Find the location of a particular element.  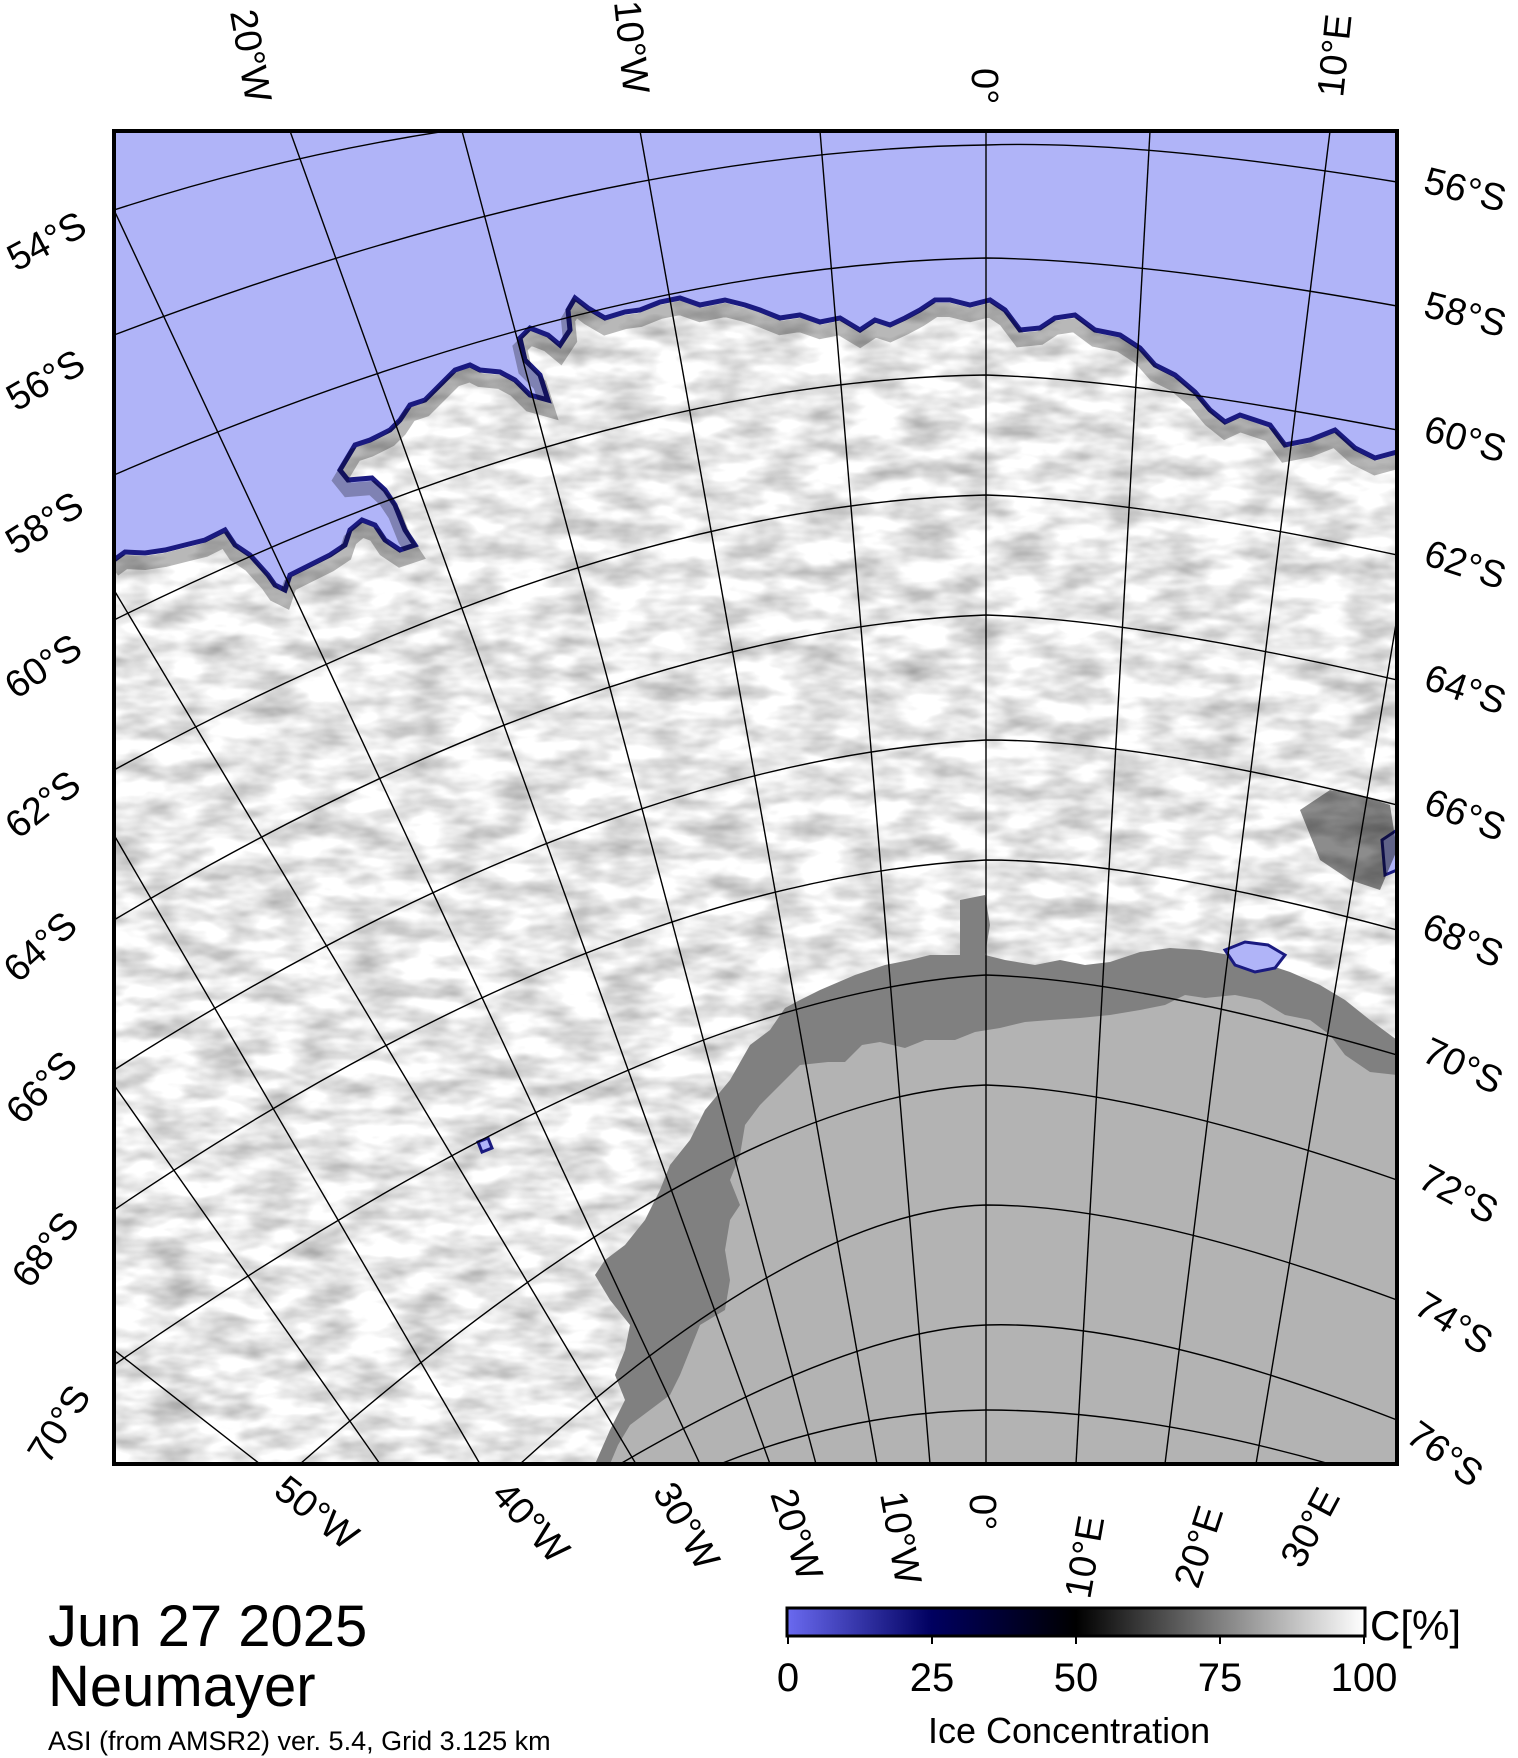

station-name: Neumayer is located at coordinates (182, 1686).